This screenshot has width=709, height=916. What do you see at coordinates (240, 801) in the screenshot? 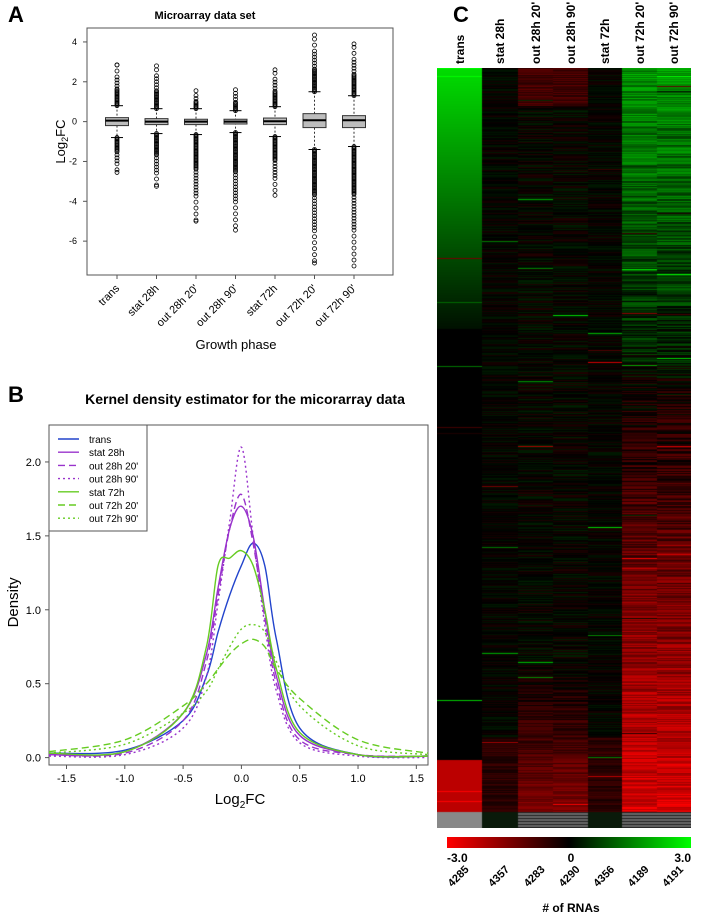
I see `x-axis-label-b: Log2FC` at bounding box center [240, 801].